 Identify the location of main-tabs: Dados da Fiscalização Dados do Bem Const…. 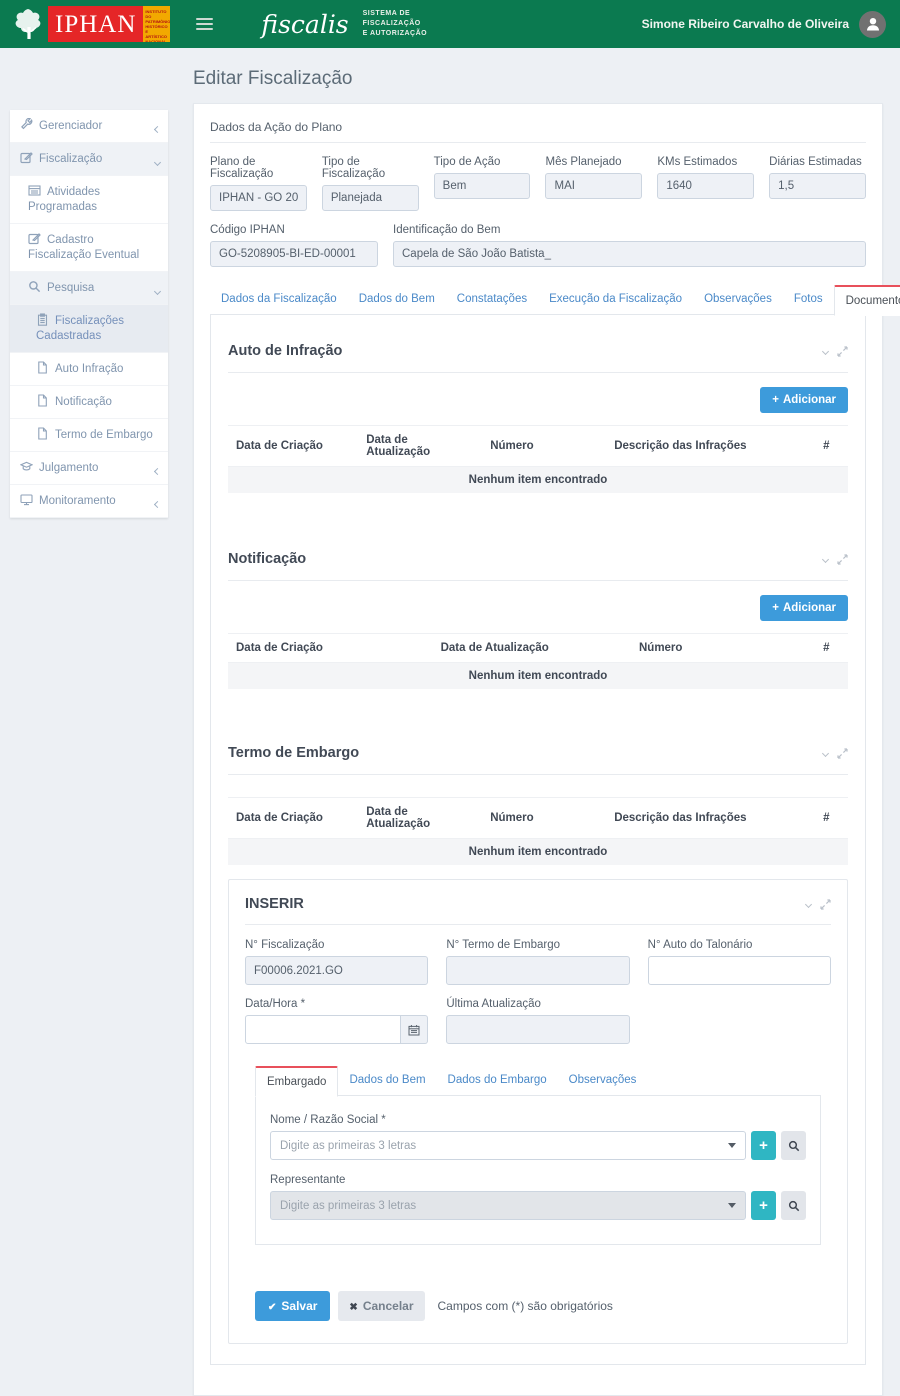
(555, 300).